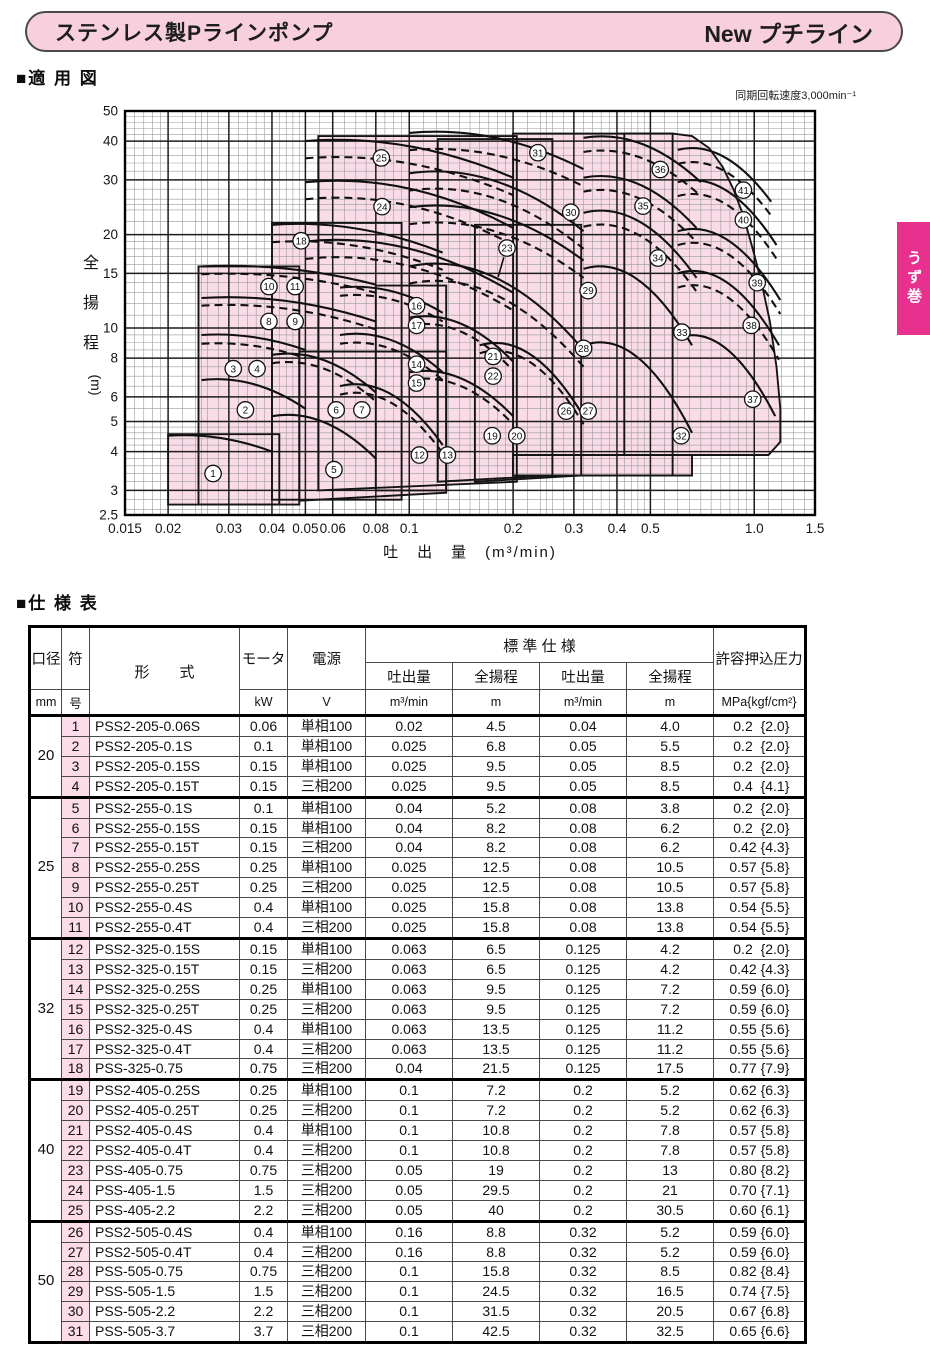 Image resolution: width=930 pixels, height=1349 pixels. Describe the element at coordinates (57, 603) in the screenshot. I see `section-title-spec-table: ■仕 様 表` at that location.